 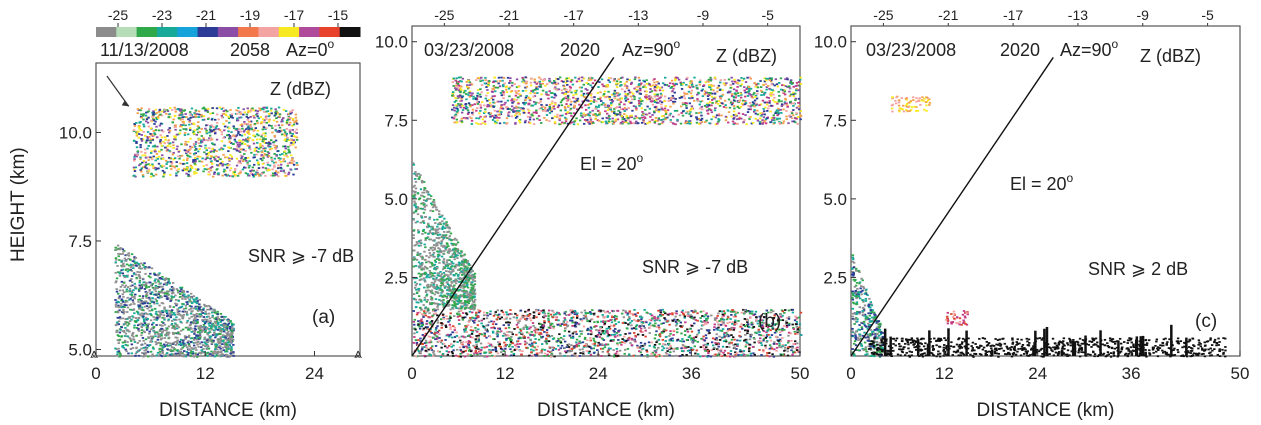 I want to click on colorbar-segment, so click(x=289, y=32).